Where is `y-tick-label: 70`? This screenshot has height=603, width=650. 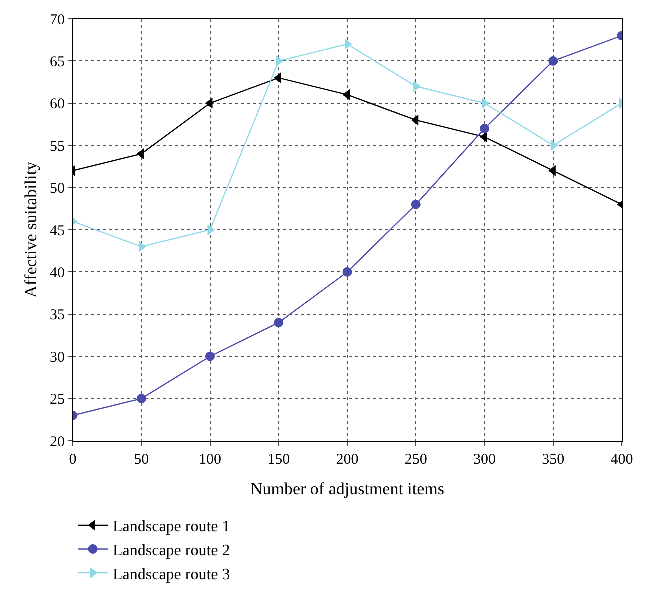 y-tick-label: 70 is located at coordinates (57, 20).